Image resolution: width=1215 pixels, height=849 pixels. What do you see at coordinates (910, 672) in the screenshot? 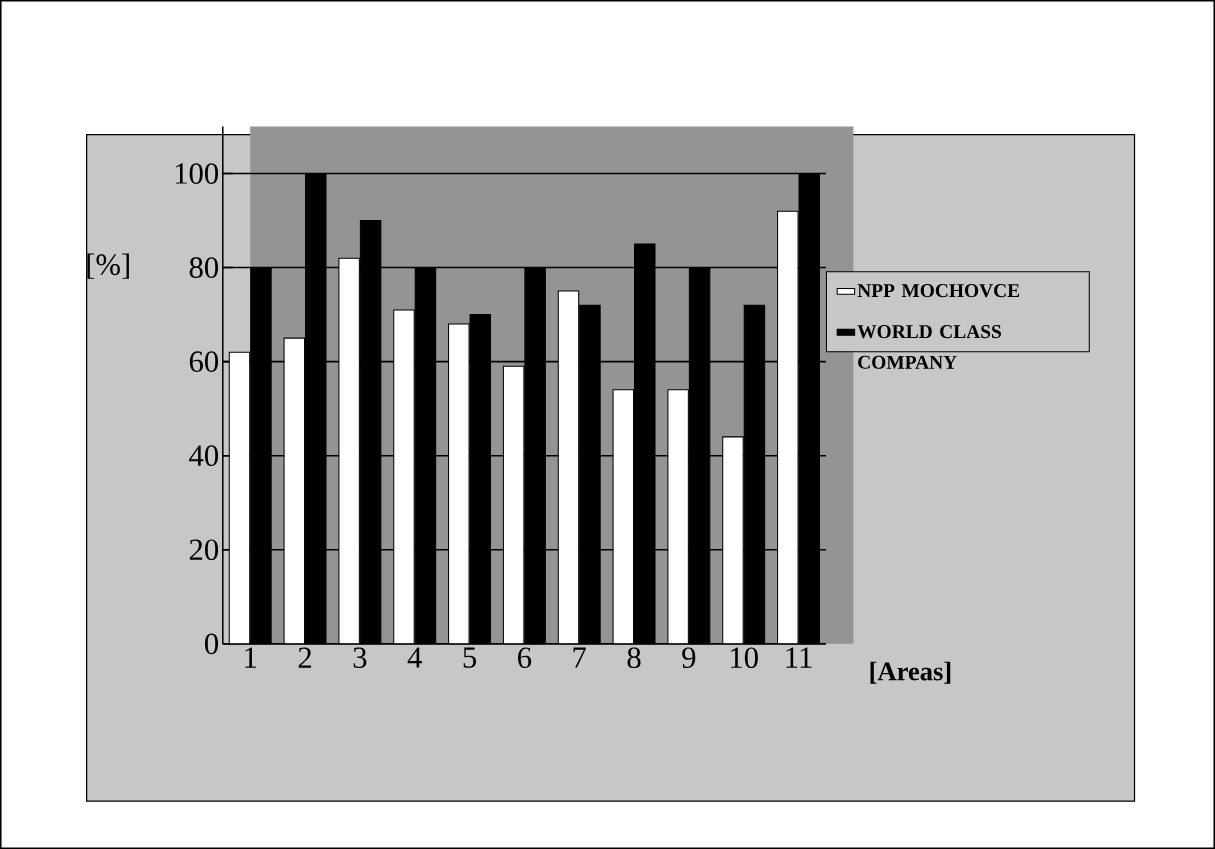
I see `x-axis-title: [Areas]` at bounding box center [910, 672].